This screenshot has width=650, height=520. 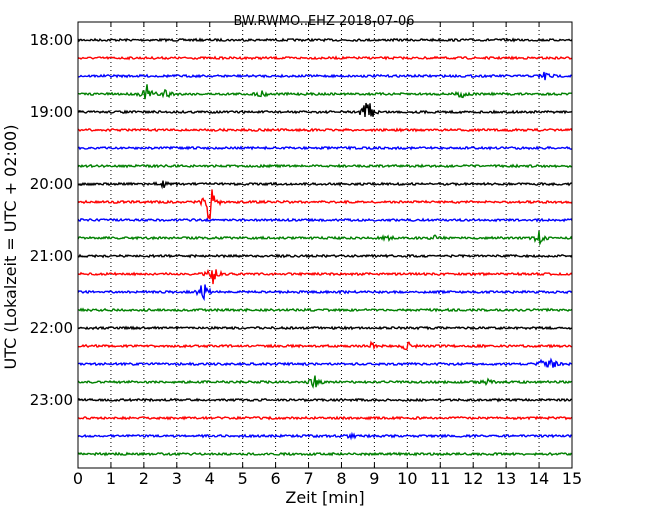 I want to click on x-tick-label: 9, so click(x=374, y=478).